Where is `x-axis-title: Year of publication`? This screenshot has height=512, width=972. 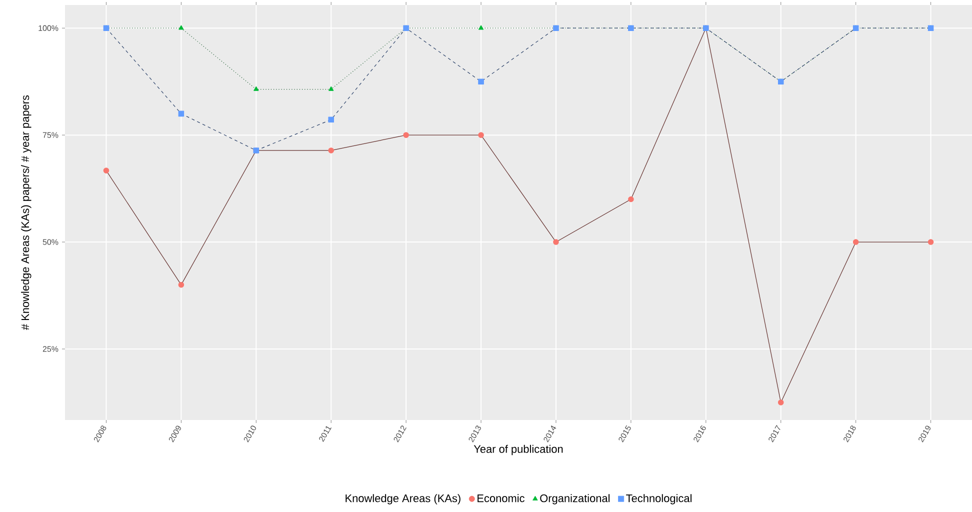 x-axis-title: Year of publication is located at coordinates (518, 450).